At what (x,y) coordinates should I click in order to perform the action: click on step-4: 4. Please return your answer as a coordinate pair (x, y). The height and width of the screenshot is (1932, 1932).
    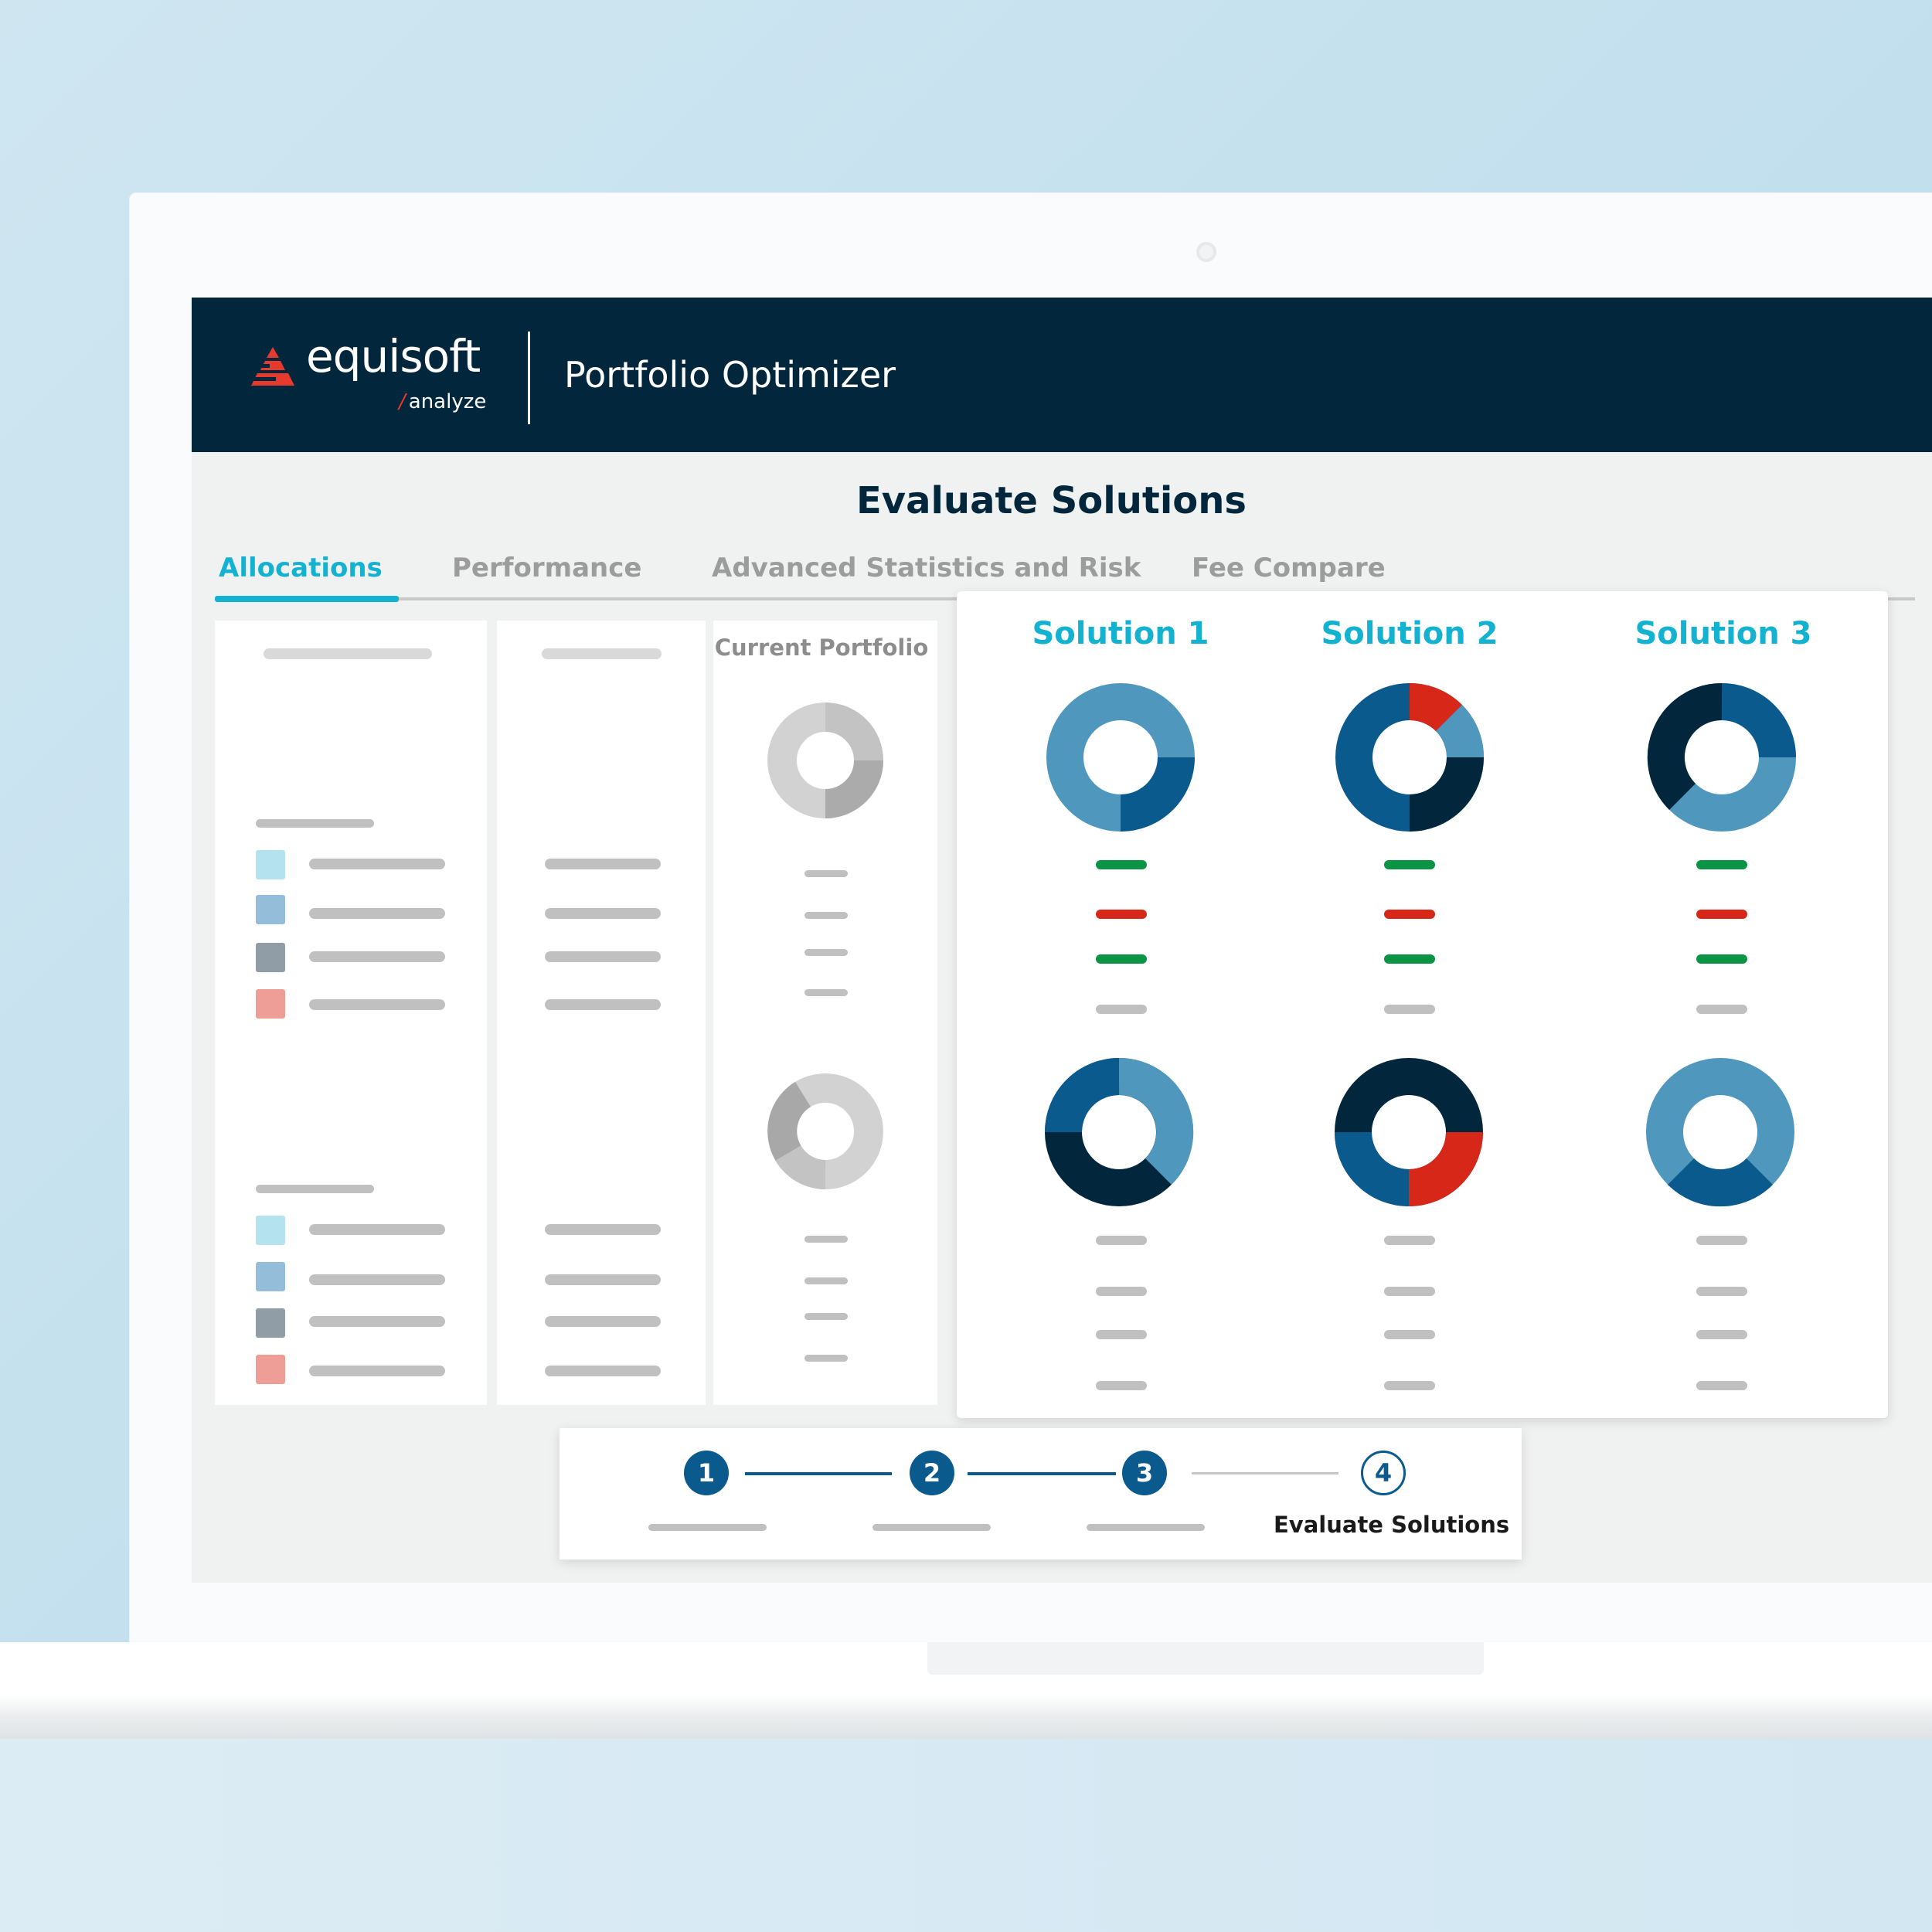
    Looking at the image, I should click on (1383, 1473).